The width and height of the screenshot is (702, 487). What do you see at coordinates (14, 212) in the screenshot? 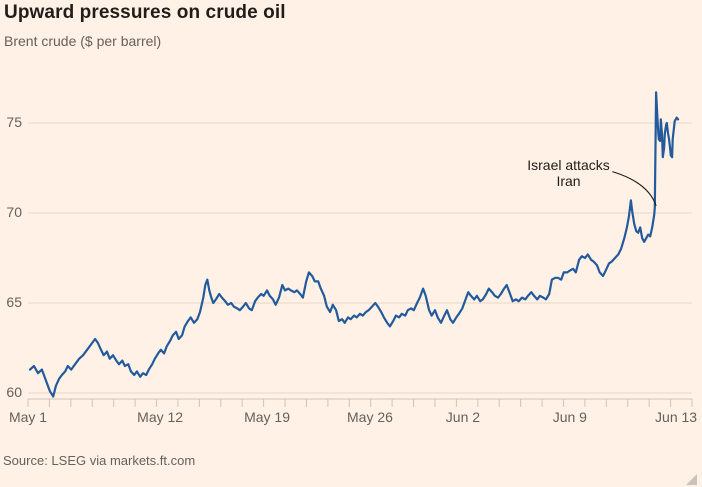
I see `y-axis-label: 70` at bounding box center [14, 212].